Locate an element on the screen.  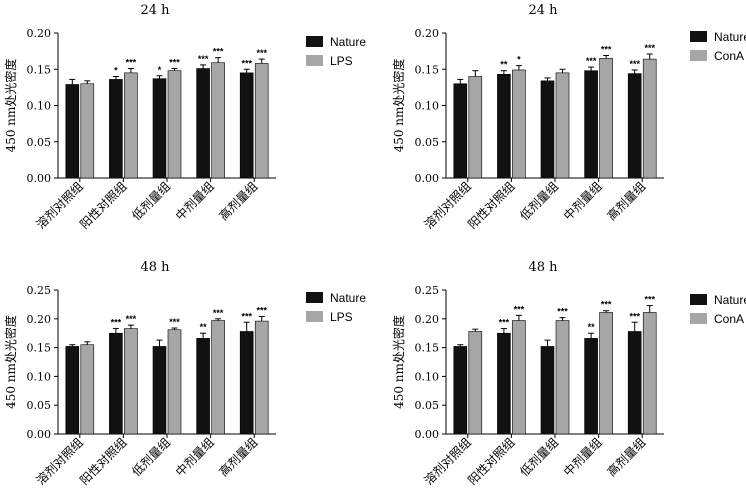
chart-title: 48 h is located at coordinates (155, 267).